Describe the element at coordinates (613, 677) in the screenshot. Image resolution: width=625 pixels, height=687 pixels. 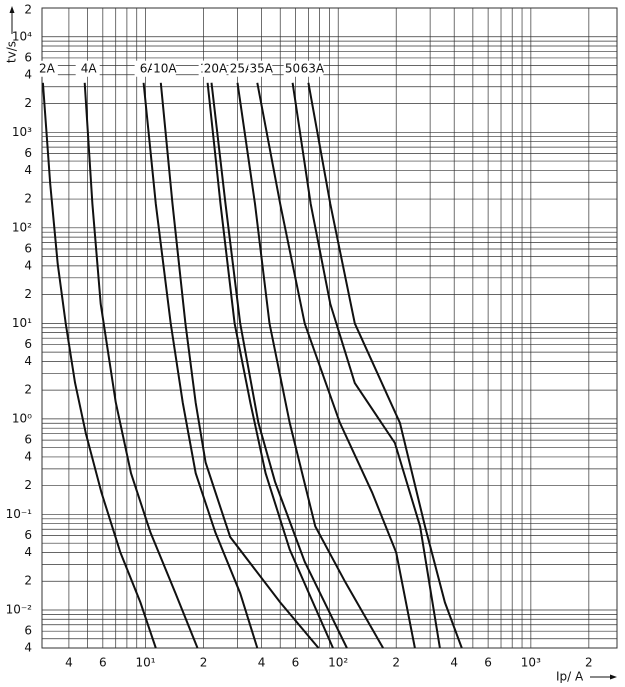
I see `x-axis-arrowhead` at that location.